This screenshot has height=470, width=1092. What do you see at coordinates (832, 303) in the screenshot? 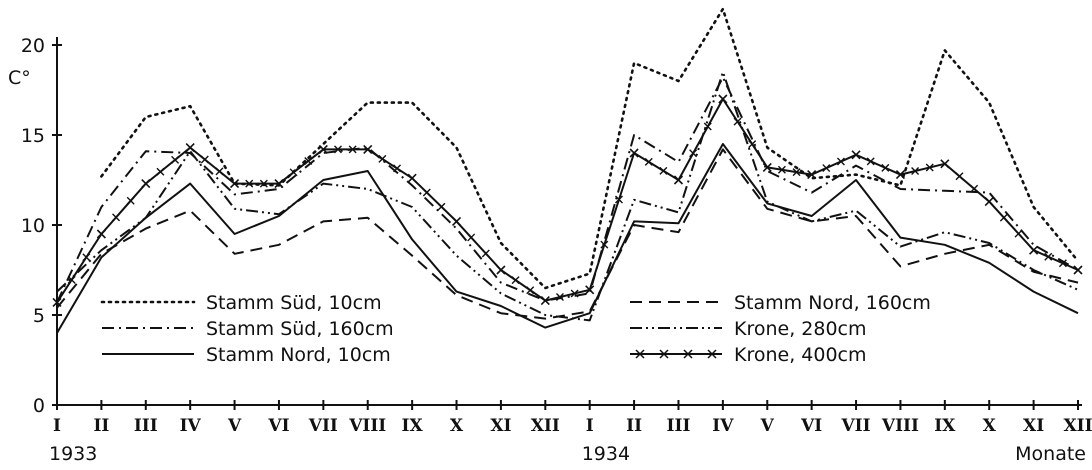
I see `legend-label: Stamm Nord, 160cm` at bounding box center [832, 303].